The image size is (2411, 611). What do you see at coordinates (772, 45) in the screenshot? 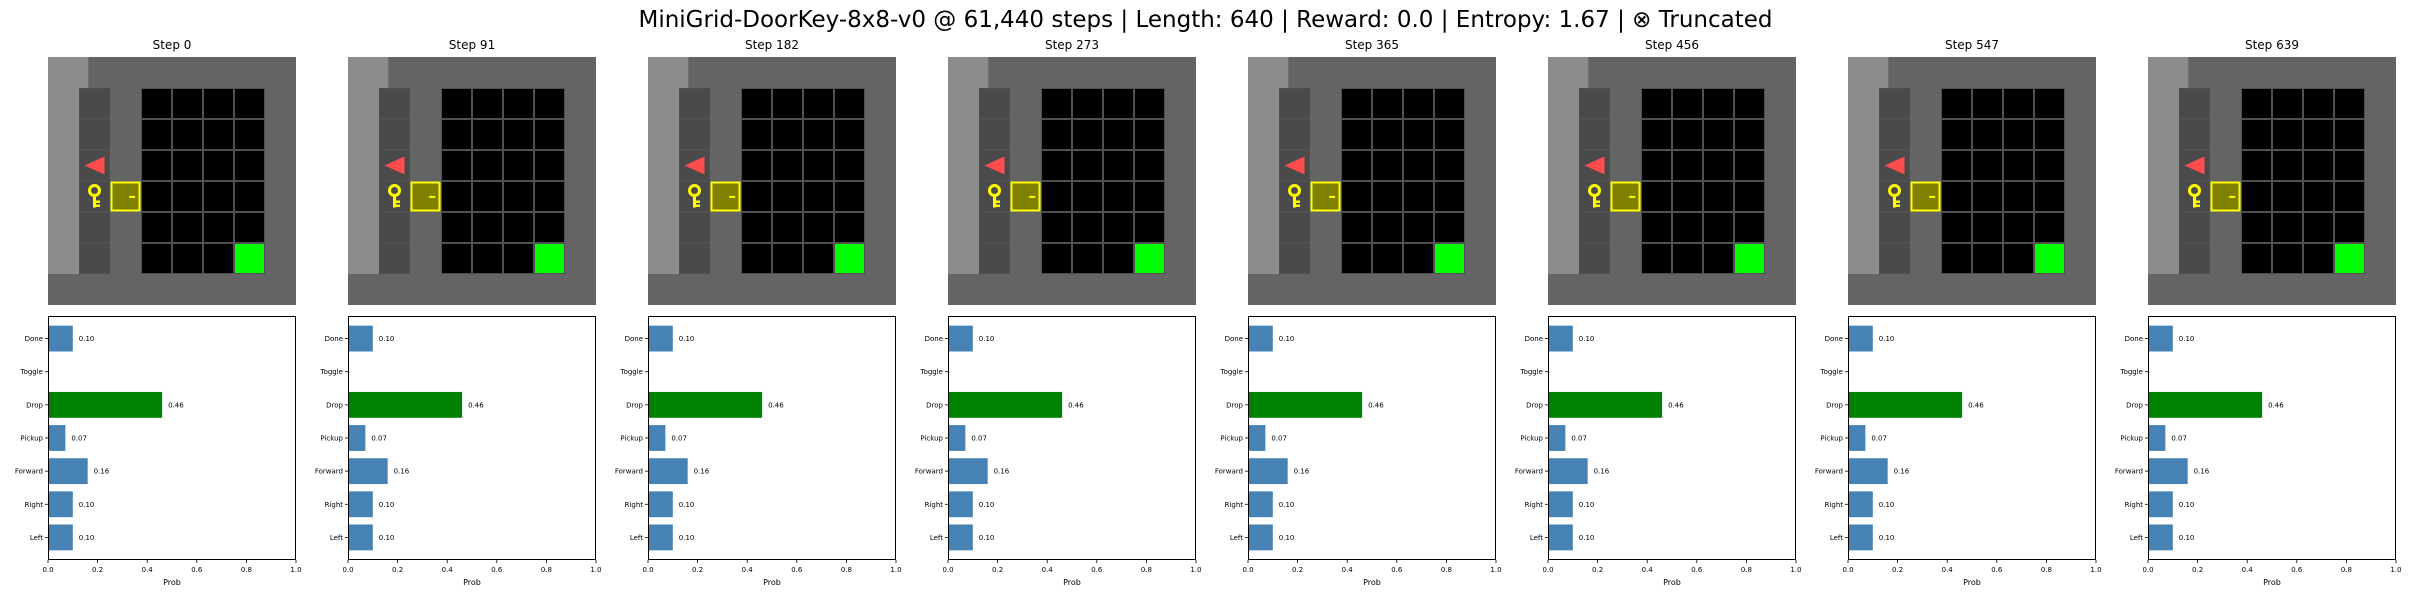
I see `step-label: Step 182` at bounding box center [772, 45].